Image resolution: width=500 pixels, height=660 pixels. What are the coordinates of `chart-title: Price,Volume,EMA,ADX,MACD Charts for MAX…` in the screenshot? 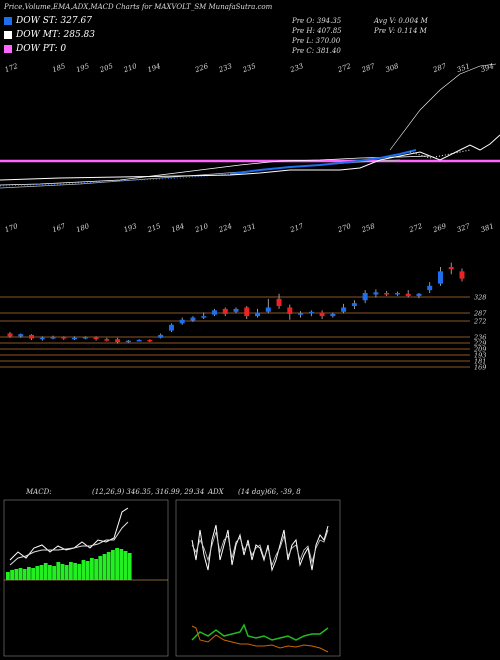 It's located at (138, 7).